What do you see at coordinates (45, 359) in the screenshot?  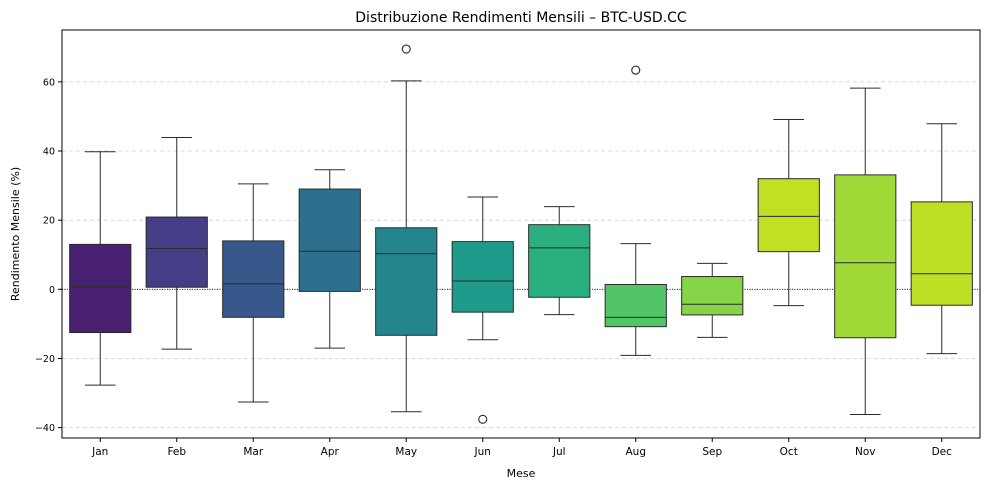 I see `y-tick-label: −20` at bounding box center [45, 359].